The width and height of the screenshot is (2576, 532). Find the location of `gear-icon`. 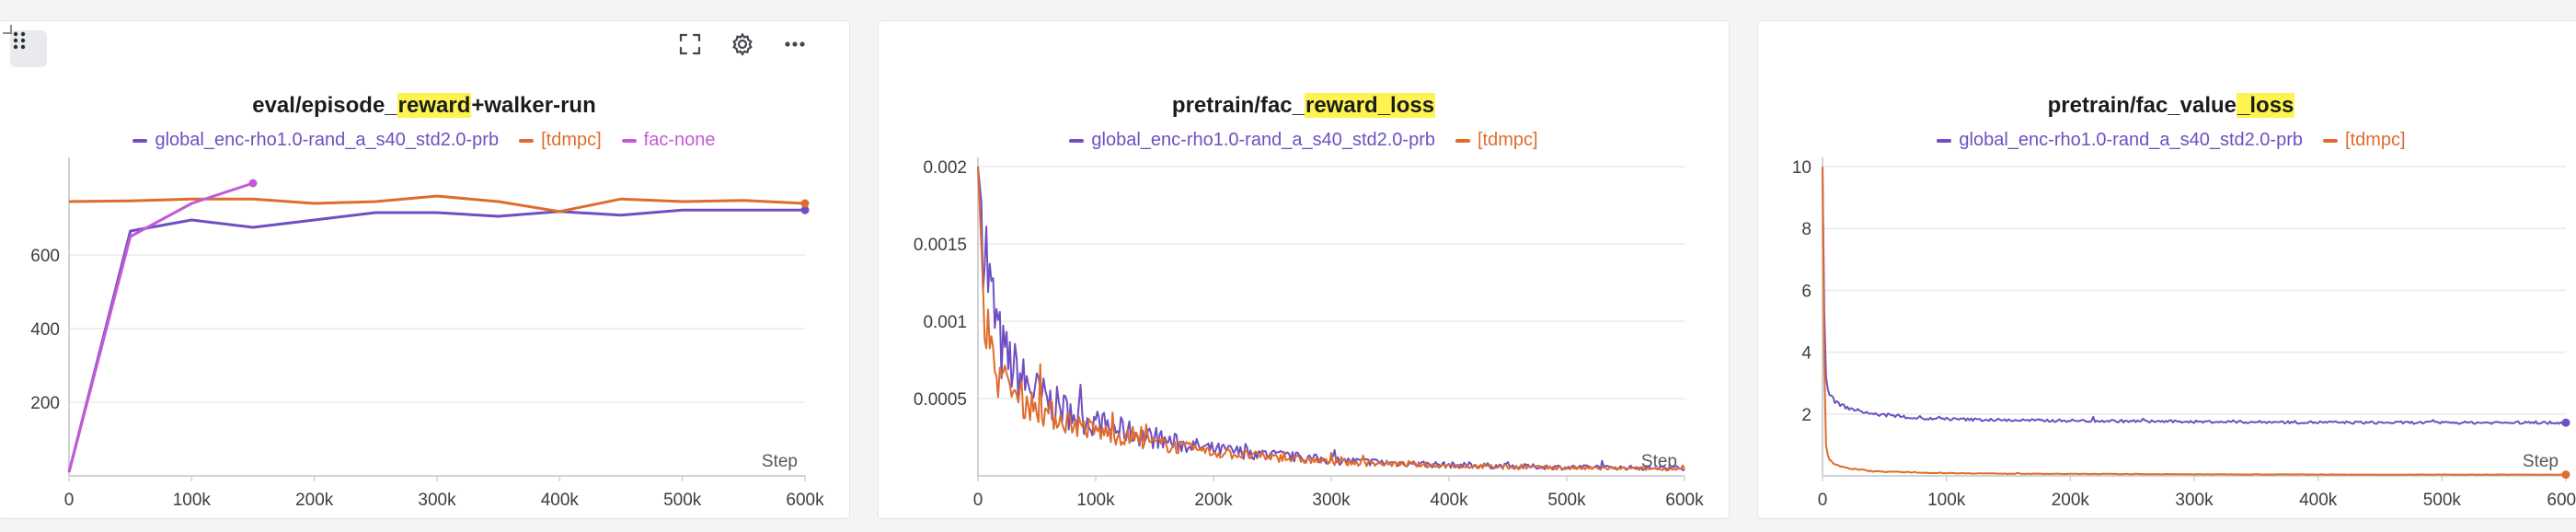

gear-icon is located at coordinates (748, 50).